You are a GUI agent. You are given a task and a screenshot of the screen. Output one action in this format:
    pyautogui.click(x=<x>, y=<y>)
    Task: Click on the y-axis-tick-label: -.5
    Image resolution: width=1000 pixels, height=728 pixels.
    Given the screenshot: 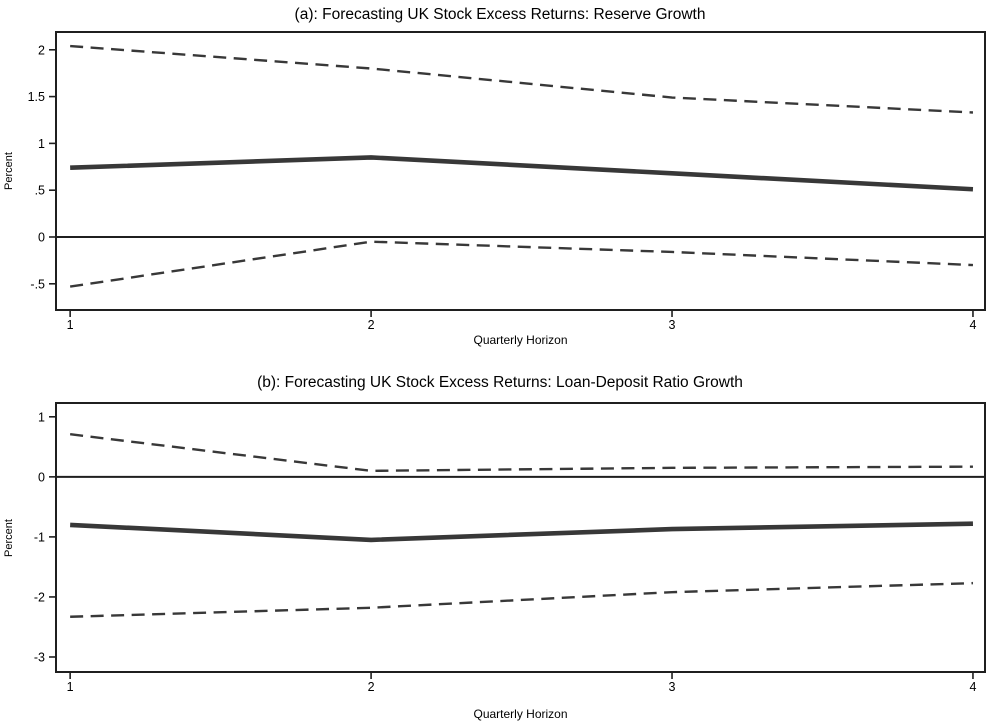 What is the action you would take?
    pyautogui.click(x=37, y=284)
    